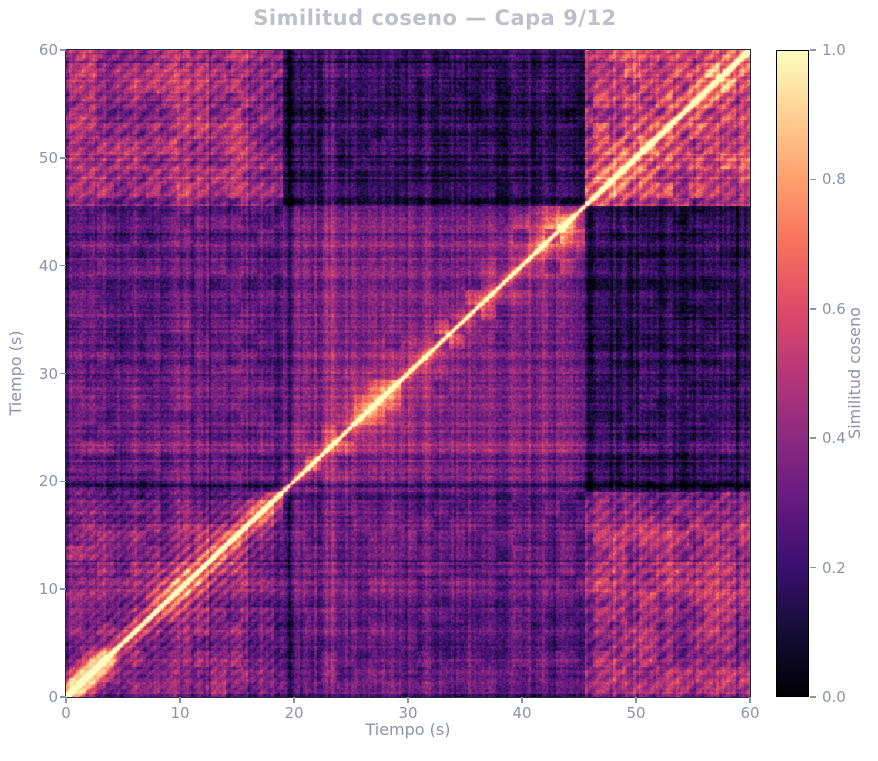 The width and height of the screenshot is (878, 761). Describe the element at coordinates (834, 697) in the screenshot. I see `colorbar-tick-label: 0.0` at that location.